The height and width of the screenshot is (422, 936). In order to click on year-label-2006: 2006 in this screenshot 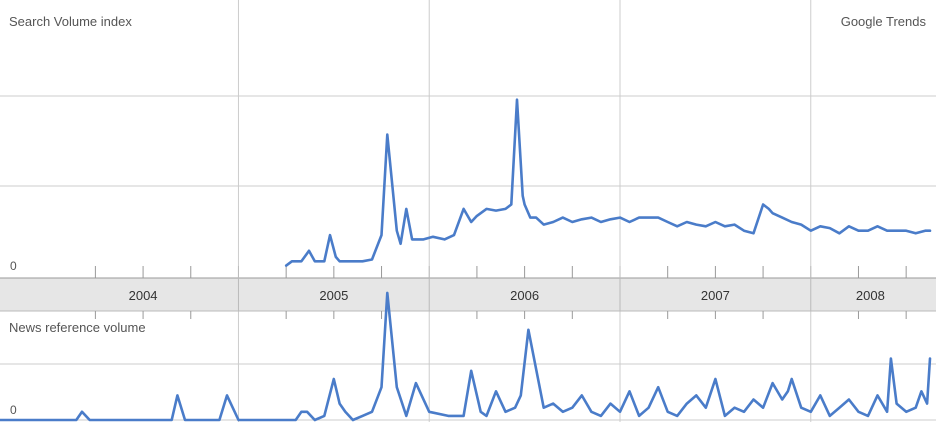, I will do `click(524, 295)`.